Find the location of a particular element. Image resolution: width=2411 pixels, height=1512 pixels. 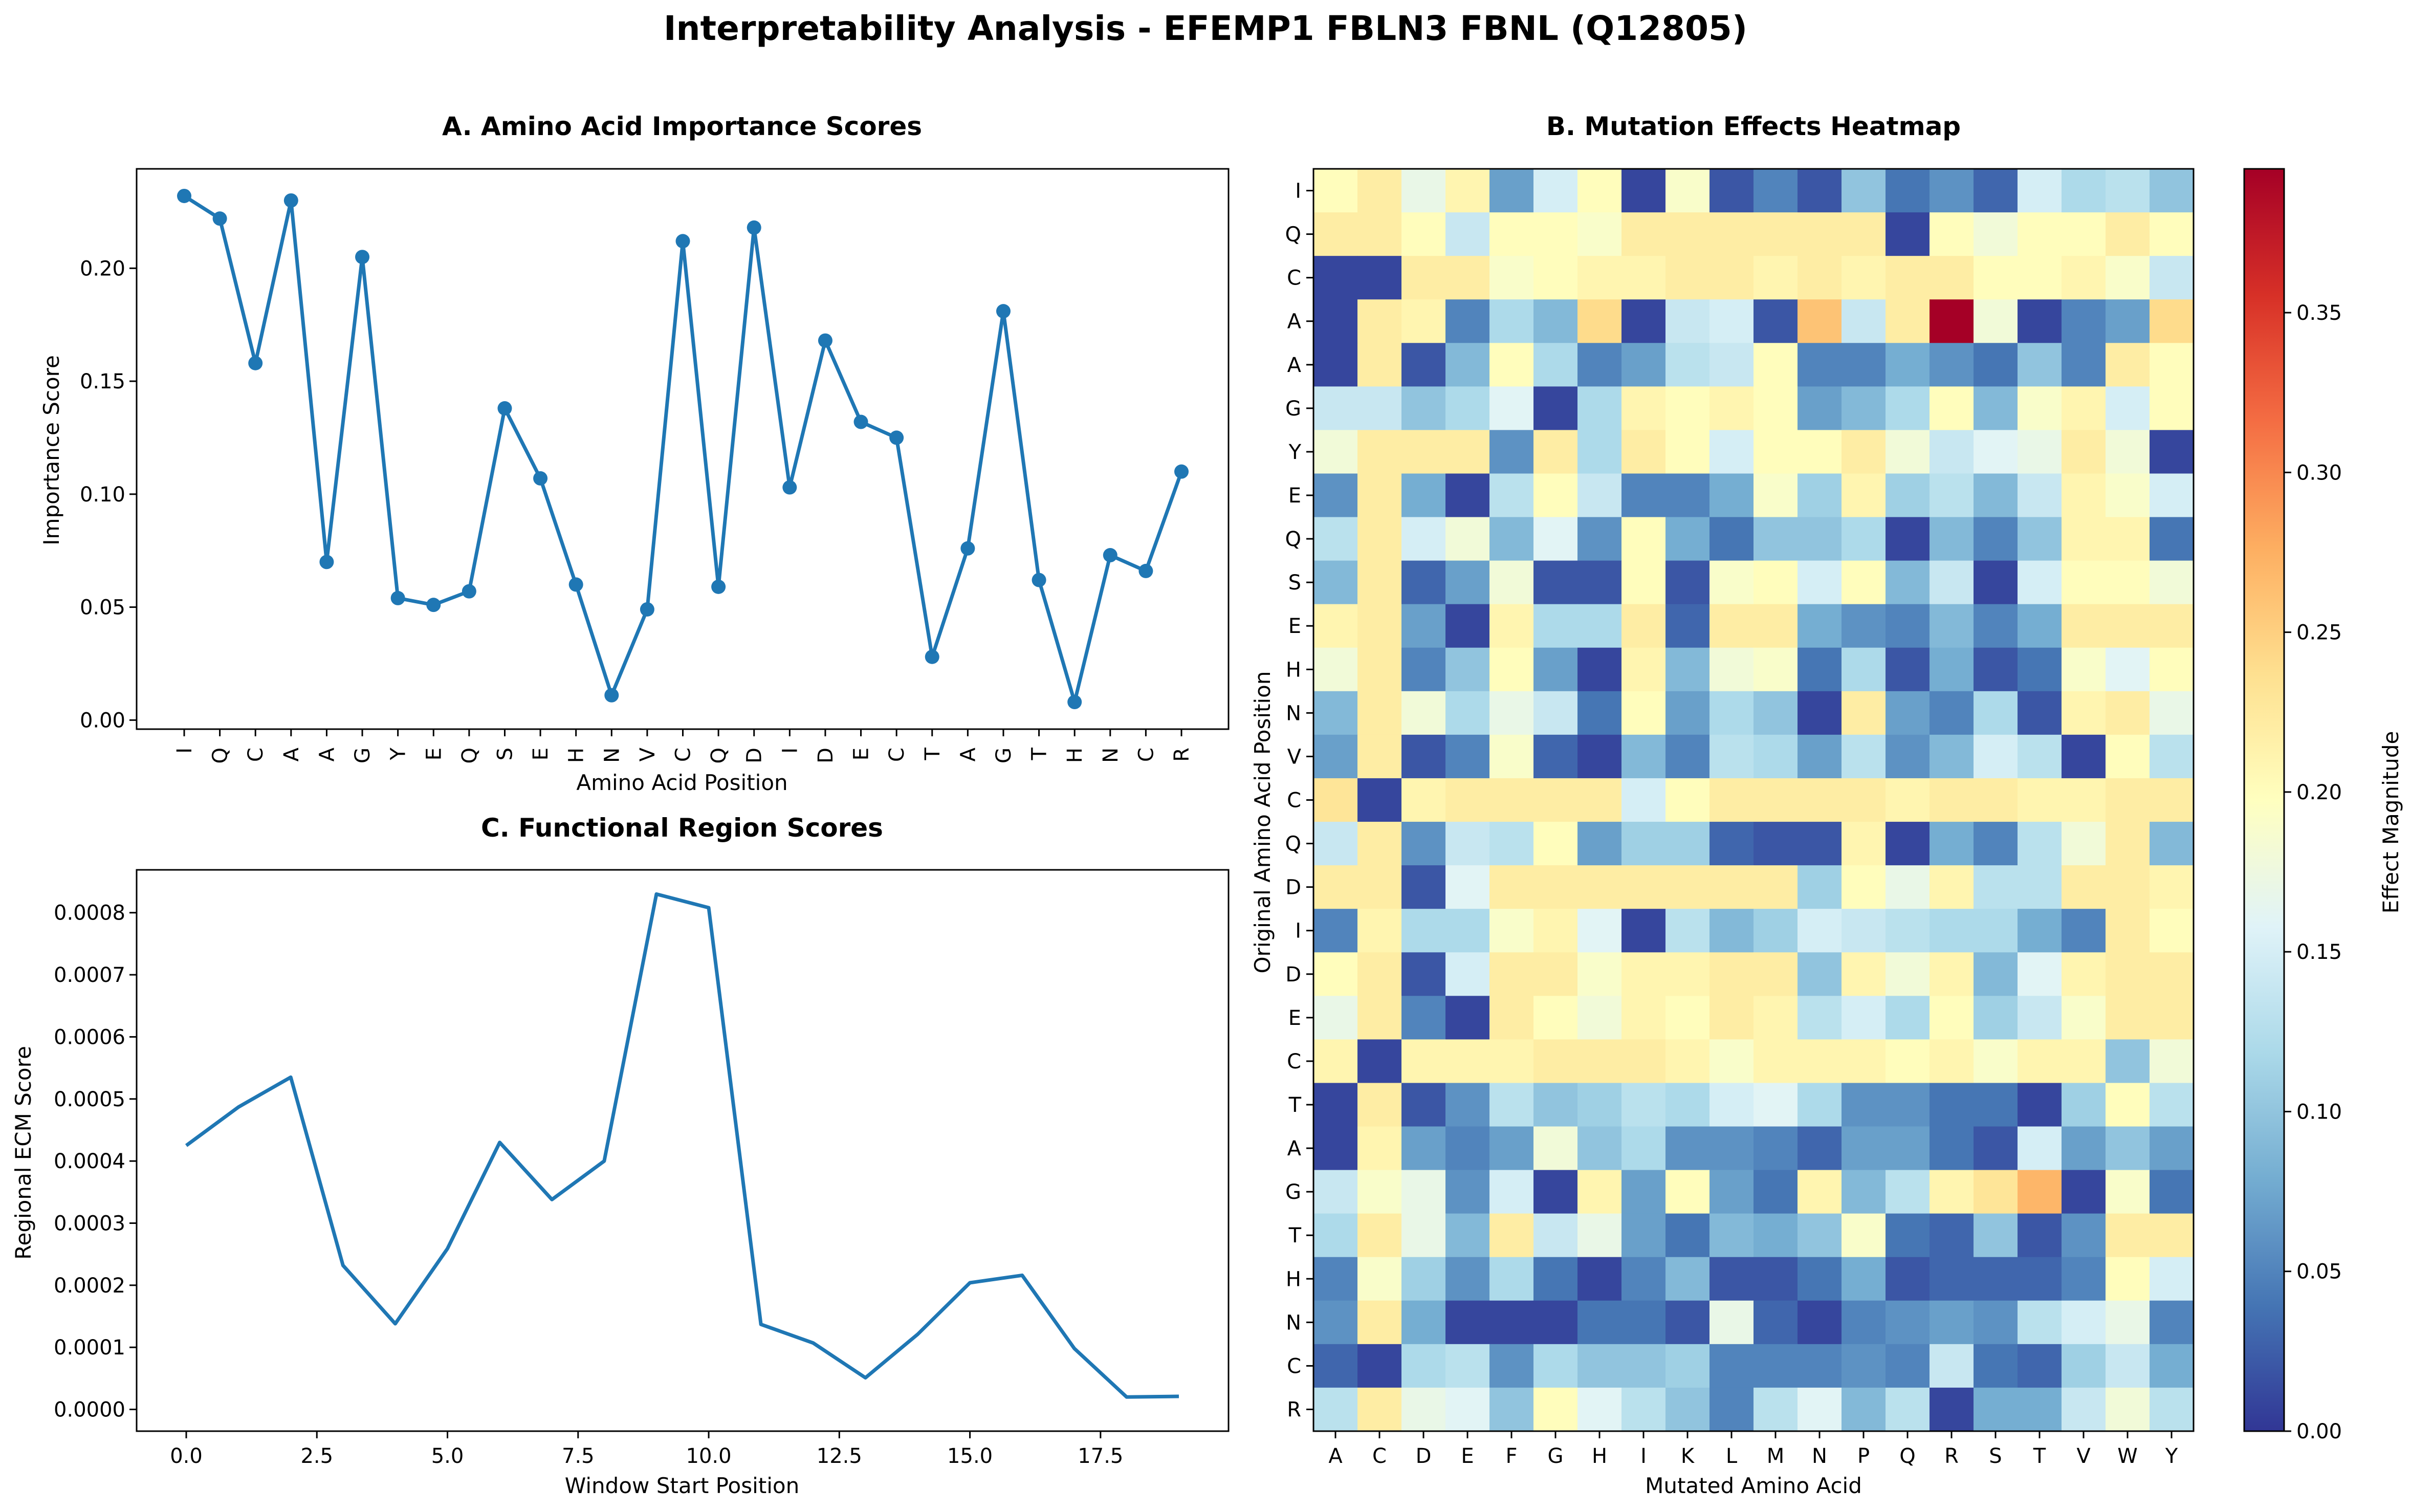

panel-b-xlabel: Mutated Amino Acid is located at coordinates (1753, 1486).